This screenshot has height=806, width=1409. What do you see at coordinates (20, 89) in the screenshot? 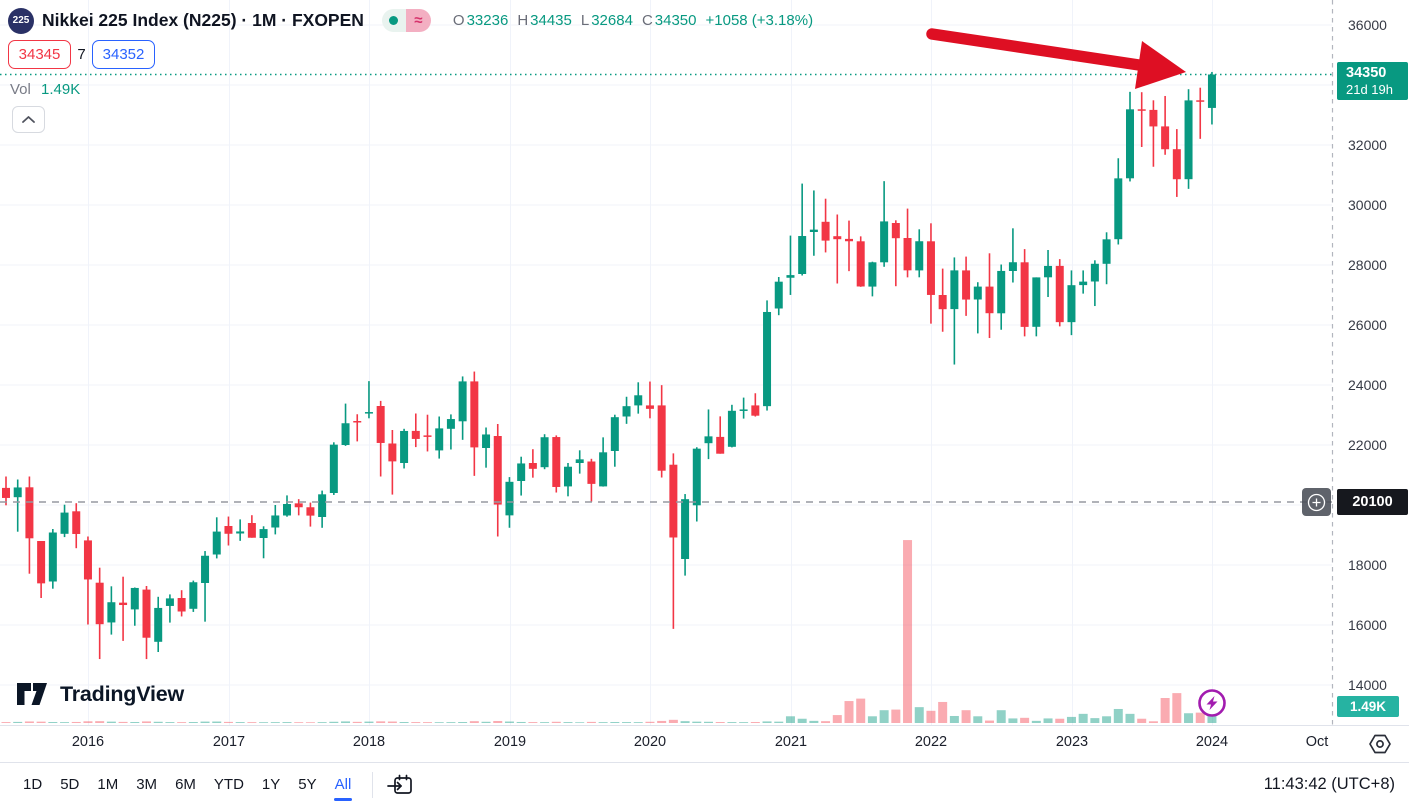
I see `volume-label: Vol` at bounding box center [20, 89].